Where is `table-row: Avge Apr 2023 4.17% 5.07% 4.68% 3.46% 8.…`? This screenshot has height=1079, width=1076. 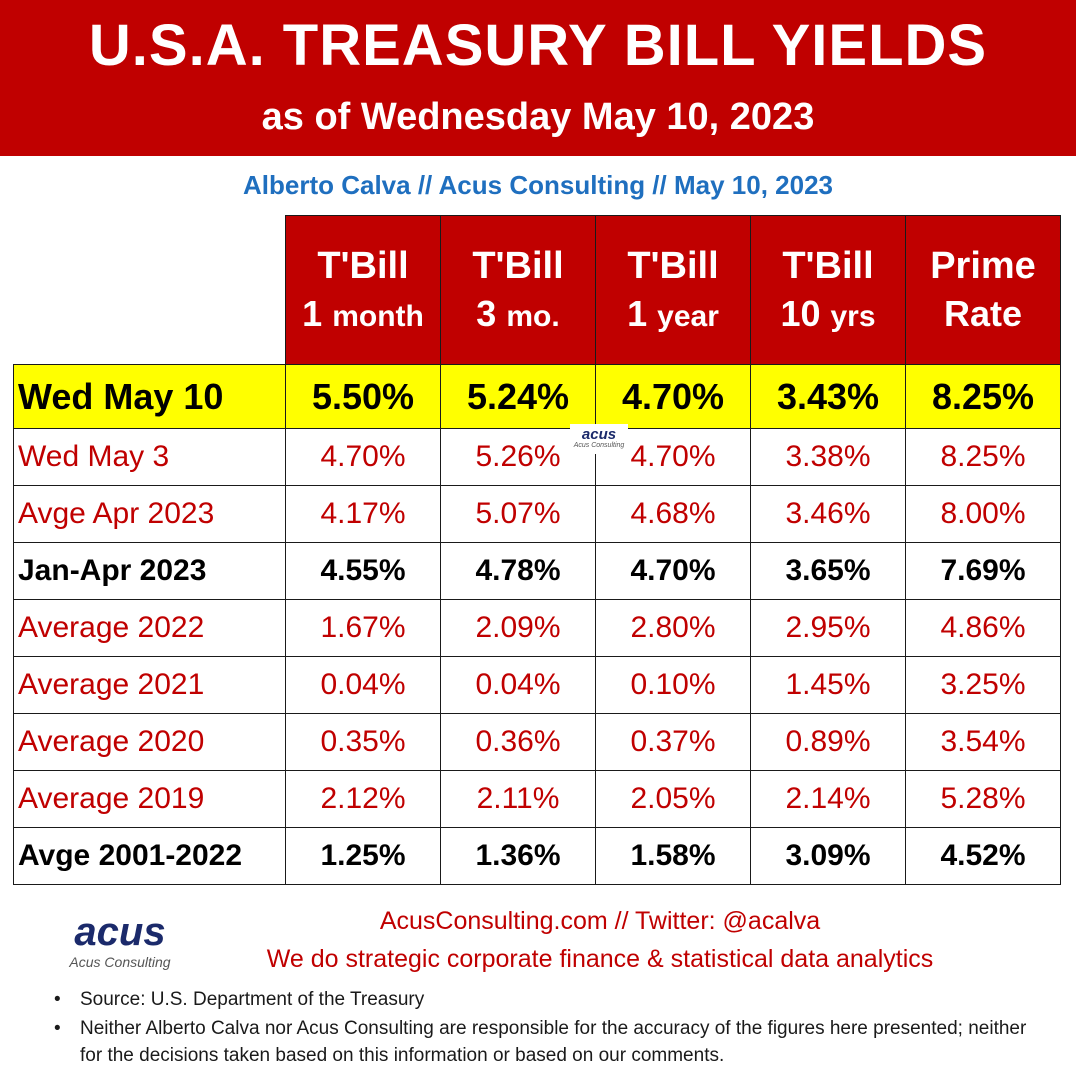 table-row: Avge Apr 2023 4.17% 5.07% 4.68% 3.46% 8.… is located at coordinates (537, 514).